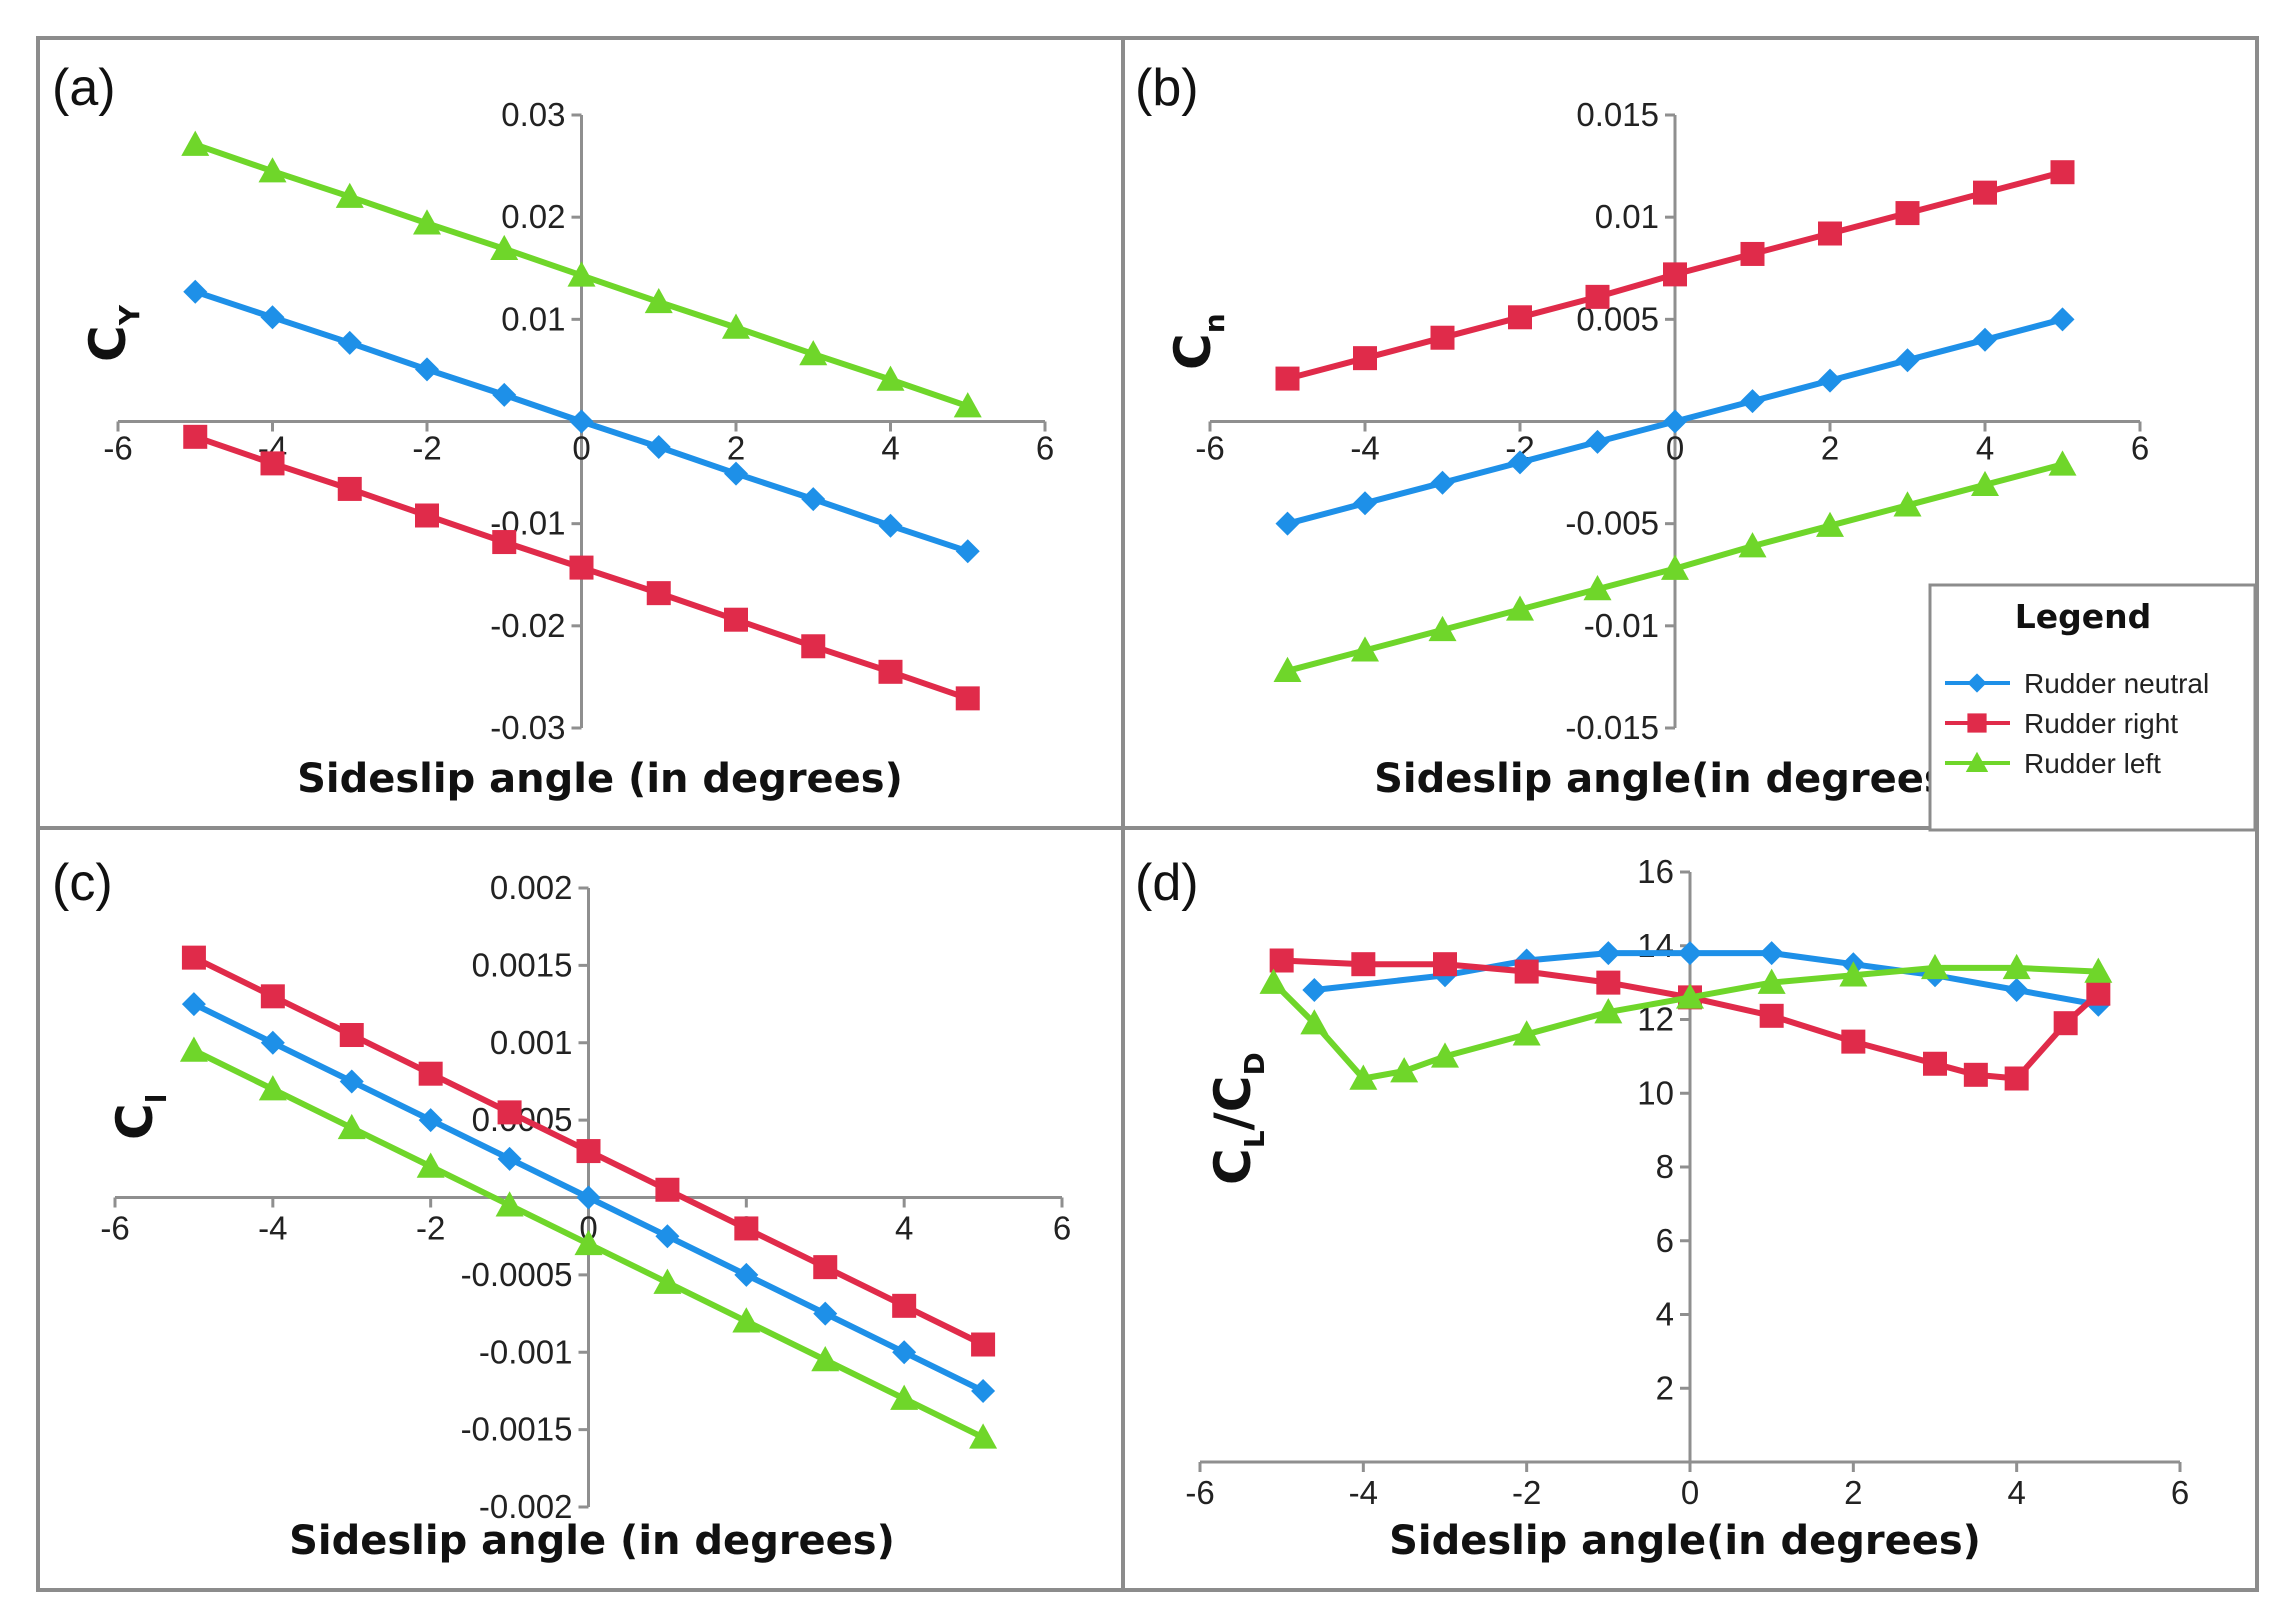 Image resolution: width=2292 pixels, height=1620 pixels. I want to click on panel-c-y-tick-label: 0.001, so click(531, 1042).